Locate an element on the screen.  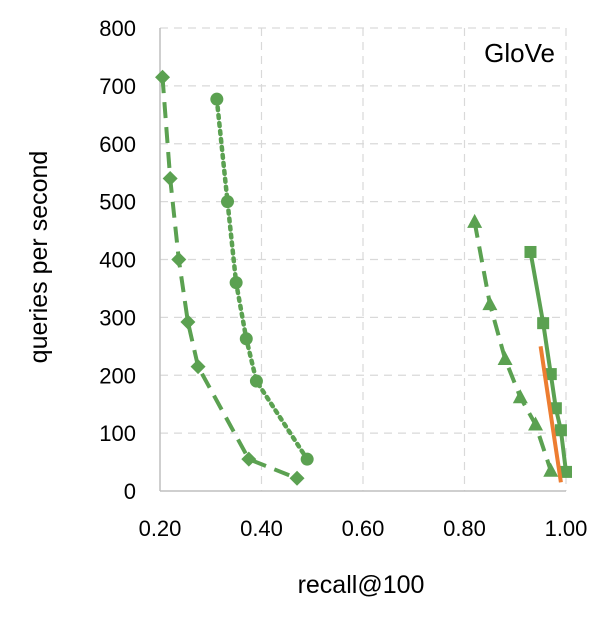
x-tick-label: 1.00 is located at coordinates (566, 528).